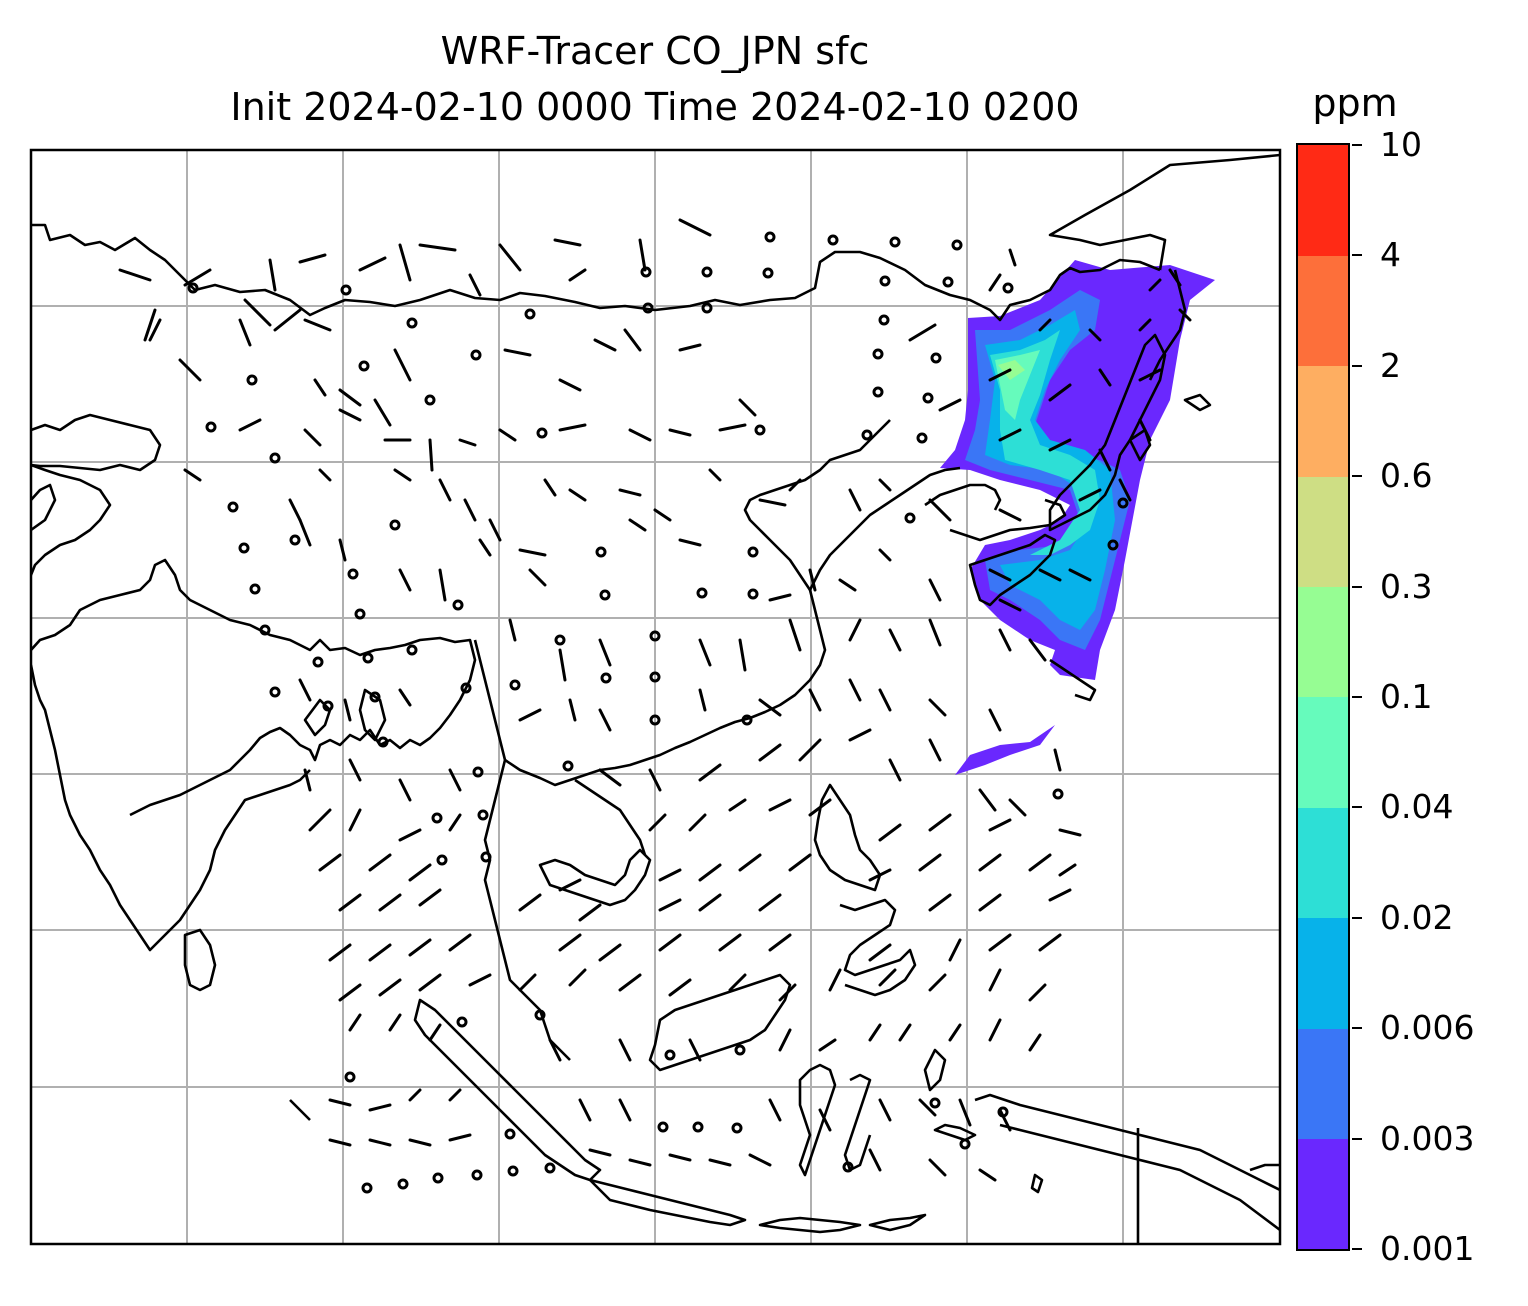 Image resolution: width=1528 pixels, height=1306 pixels. I want to click on colorbar-tick-label: 0.04, so click(1417, 807).